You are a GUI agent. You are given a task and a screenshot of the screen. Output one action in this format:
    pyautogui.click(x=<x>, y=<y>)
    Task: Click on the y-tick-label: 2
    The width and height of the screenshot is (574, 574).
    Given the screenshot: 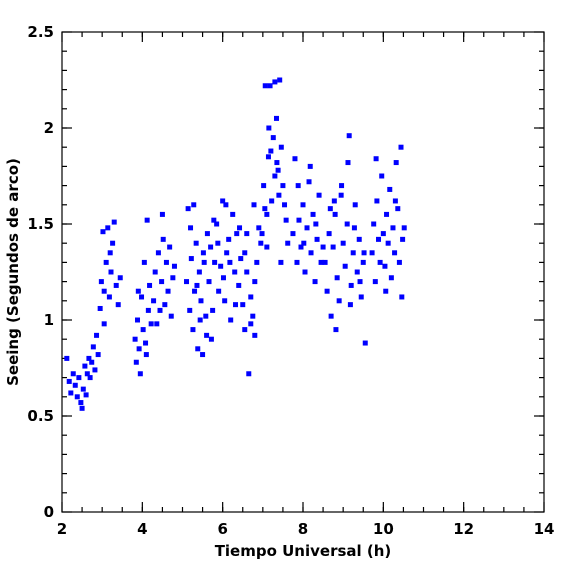 What is the action you would take?
    pyautogui.click(x=49, y=128)
    